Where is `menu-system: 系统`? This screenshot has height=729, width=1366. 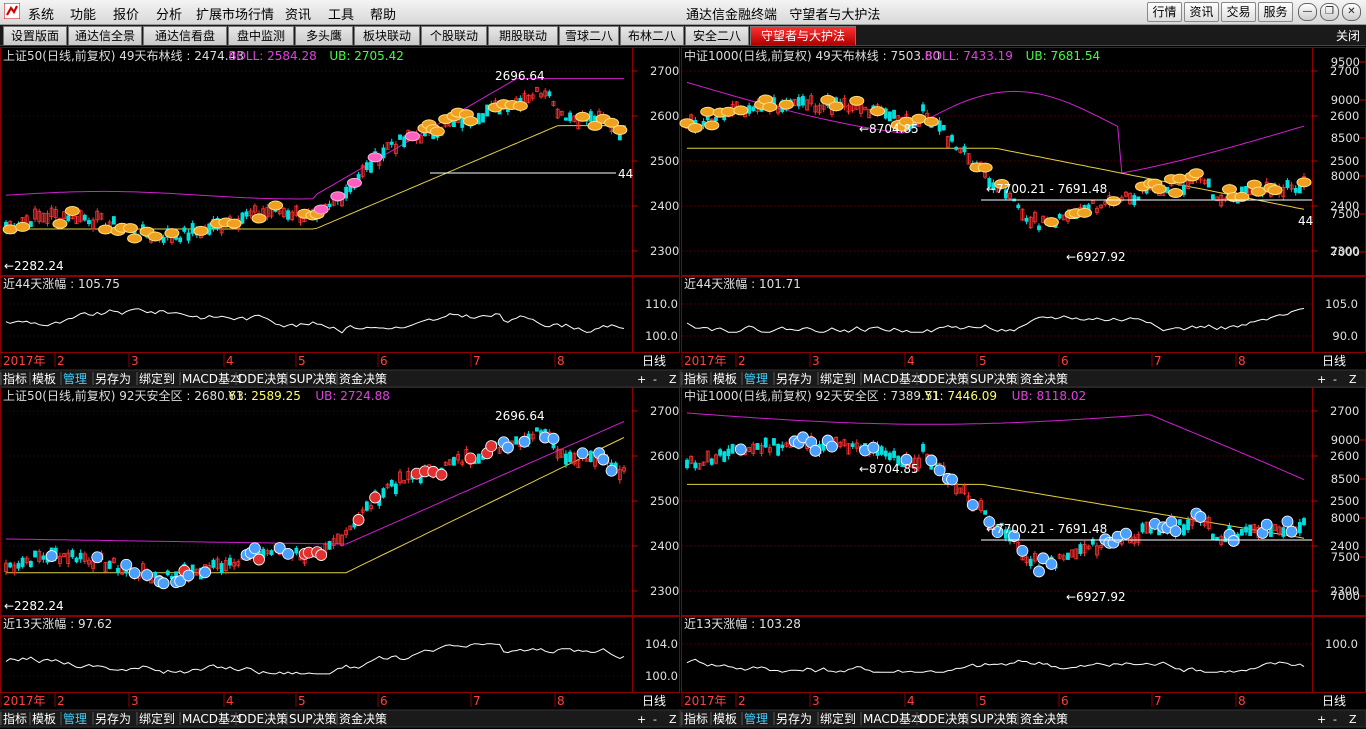 menu-system: 系统 is located at coordinates (41, 15).